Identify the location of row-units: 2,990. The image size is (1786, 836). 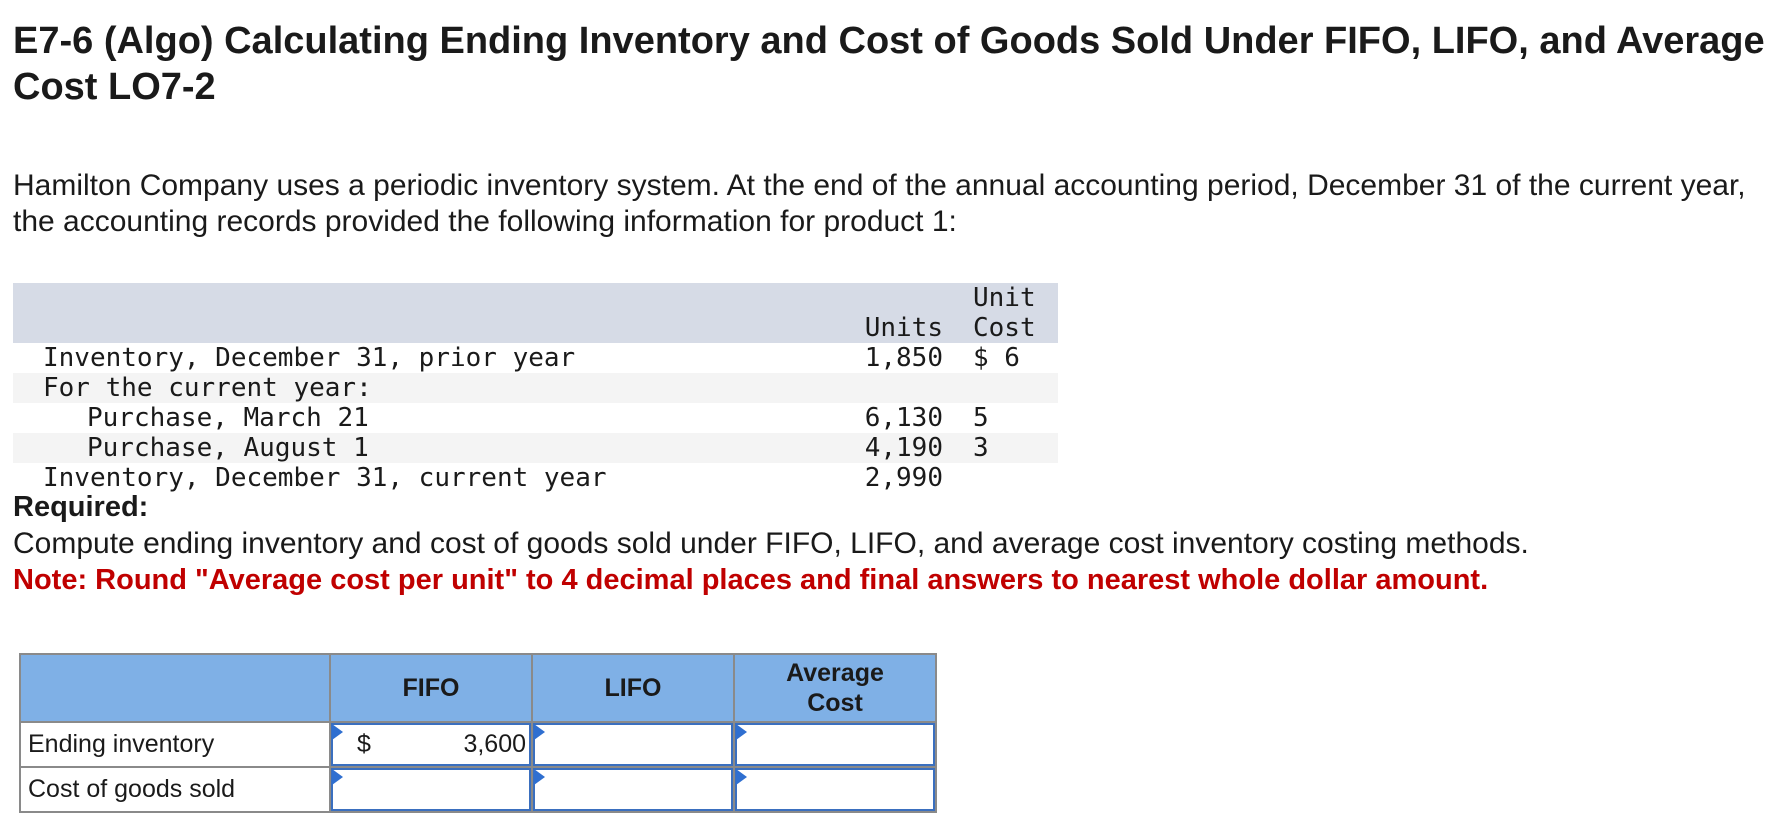
(903, 478).